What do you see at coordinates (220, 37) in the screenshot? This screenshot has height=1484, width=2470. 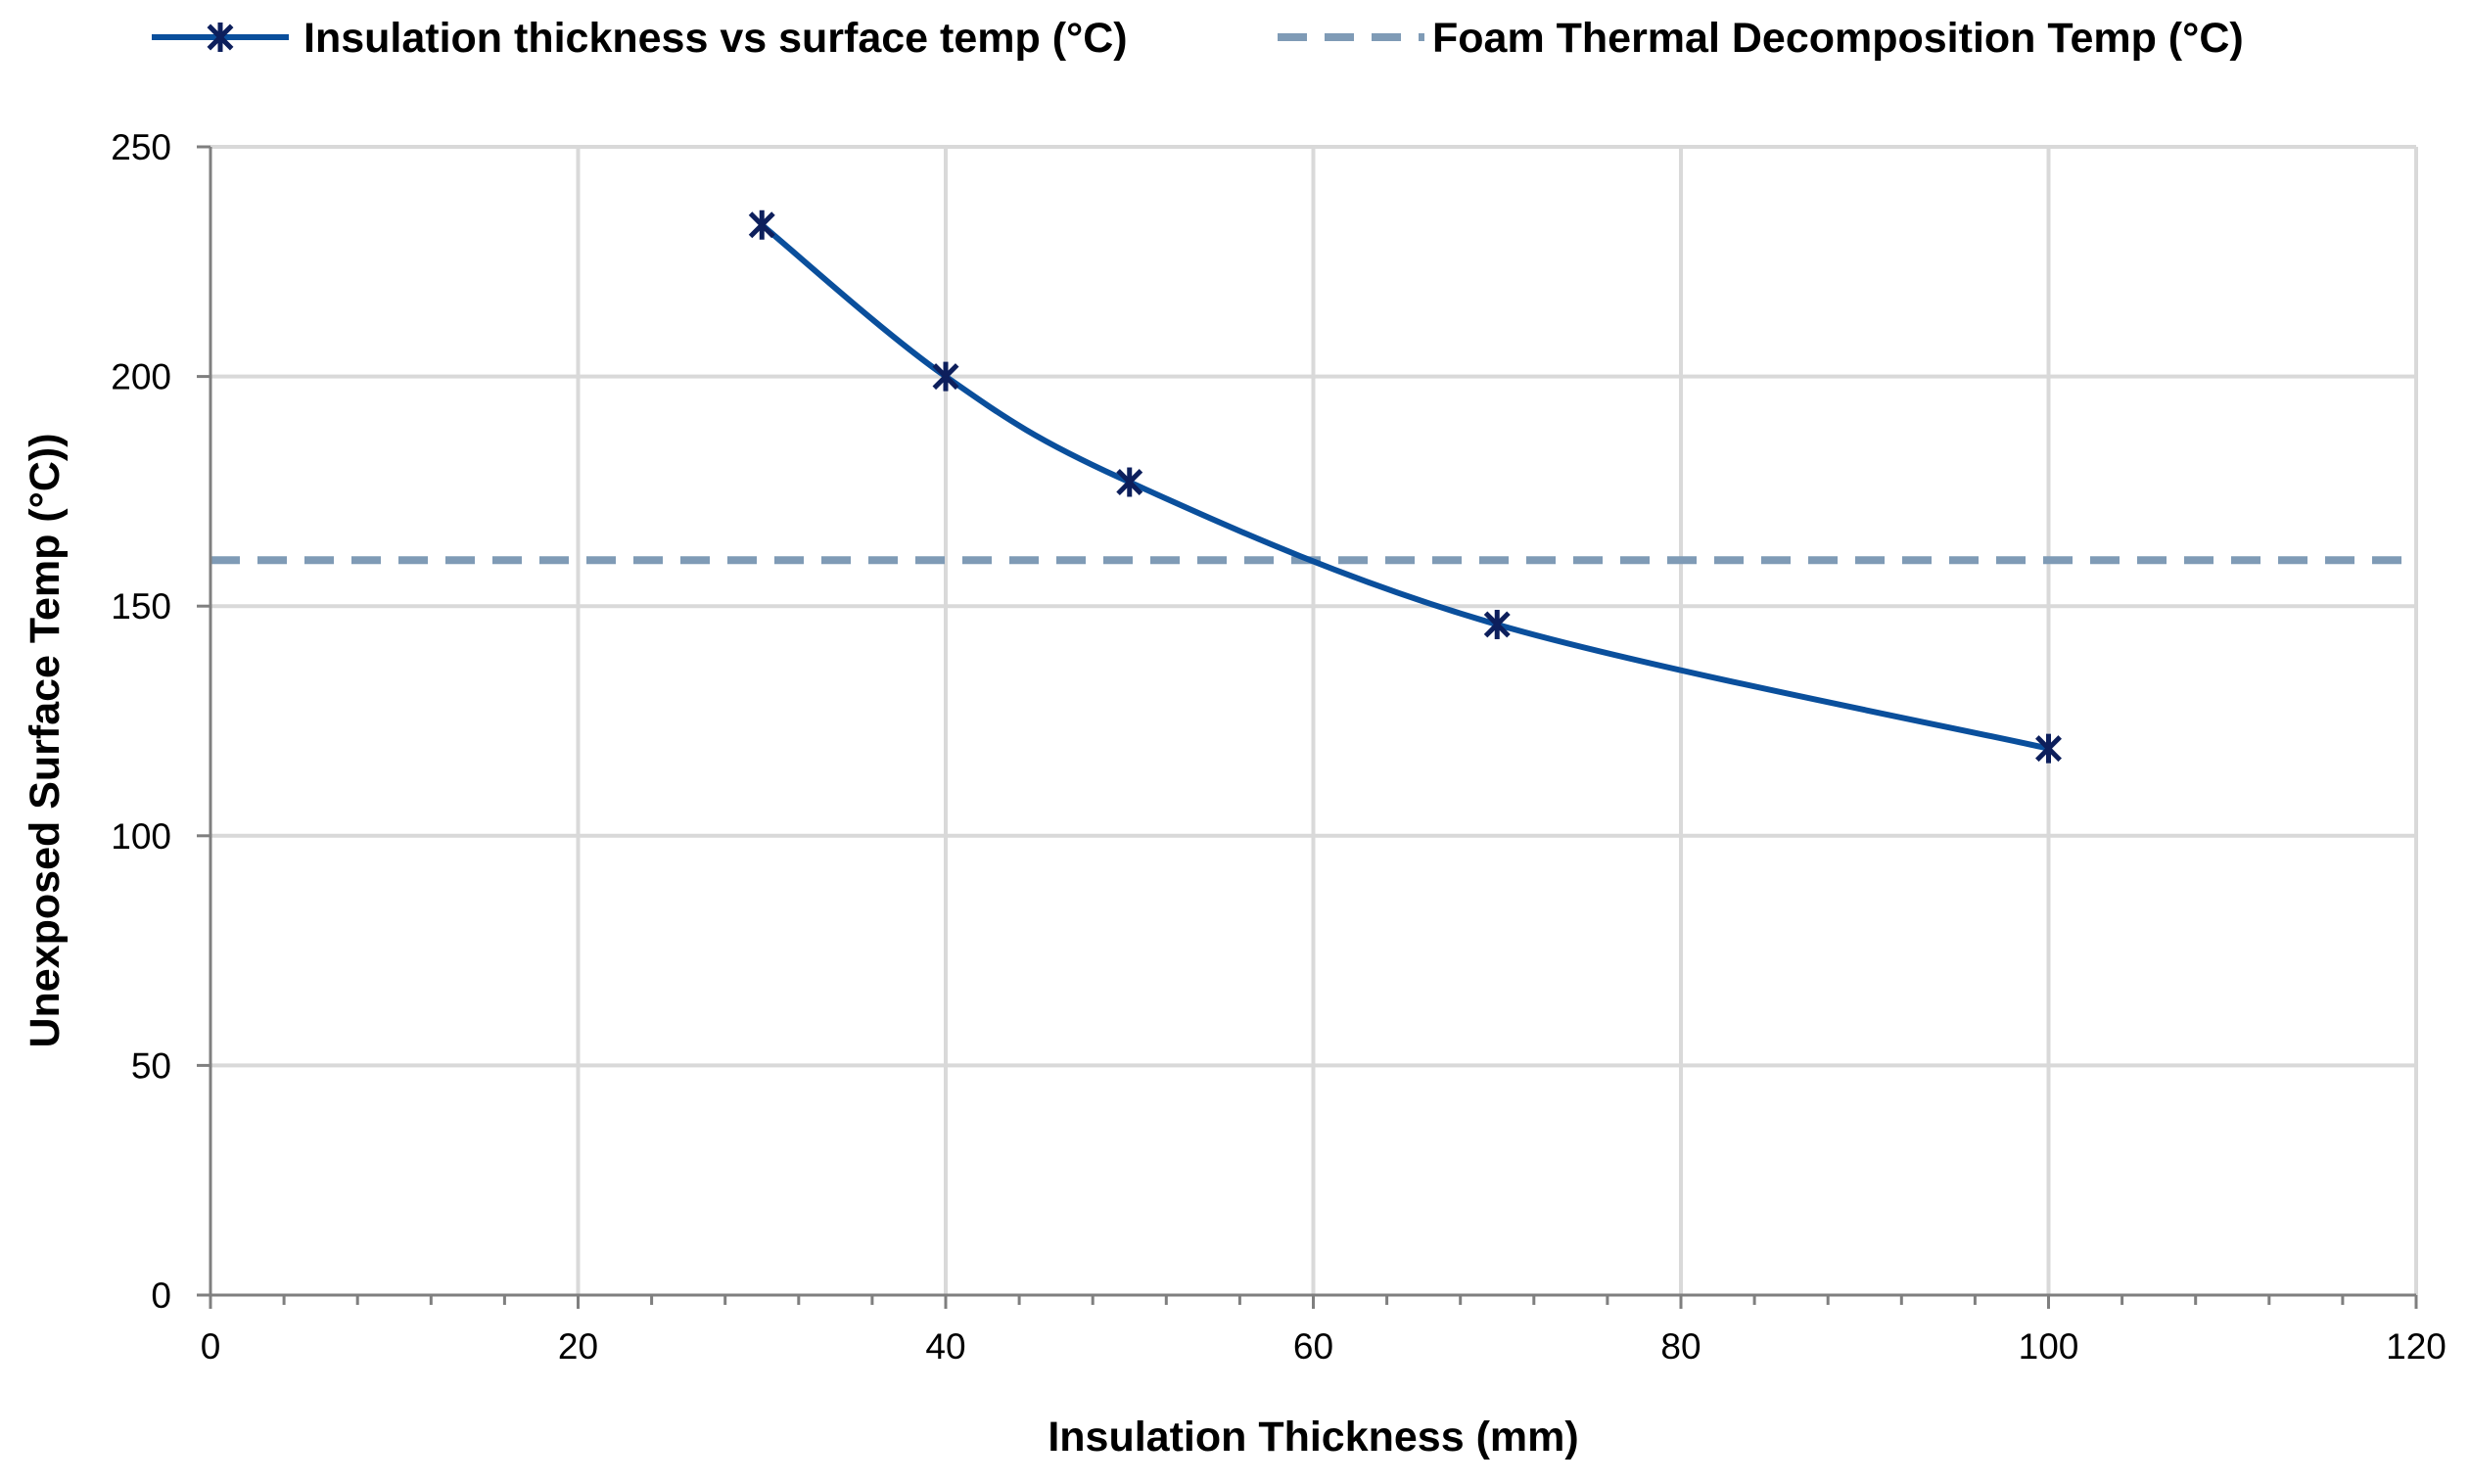 I see `legend-swatch-marker` at bounding box center [220, 37].